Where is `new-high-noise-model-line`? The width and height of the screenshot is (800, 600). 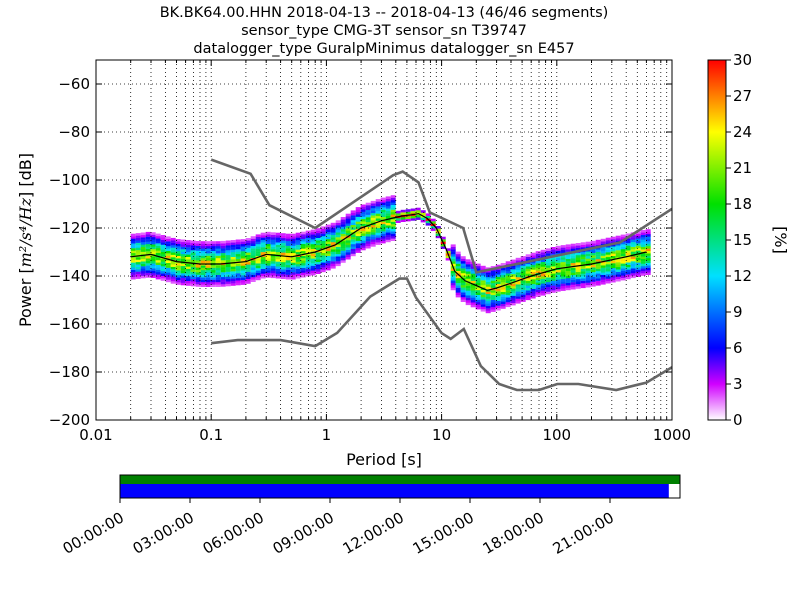 new-high-noise-model-line is located at coordinates (441, 216).